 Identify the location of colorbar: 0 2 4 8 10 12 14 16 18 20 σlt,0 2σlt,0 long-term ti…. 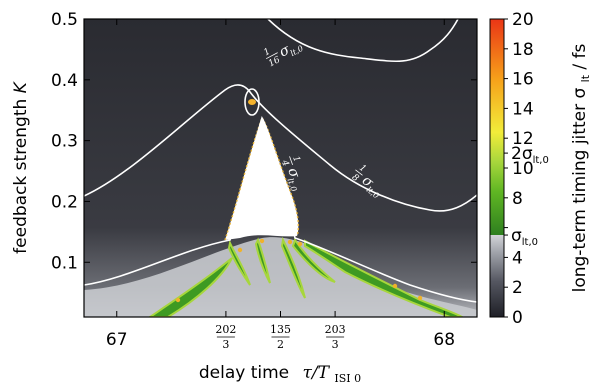
(541, 169).